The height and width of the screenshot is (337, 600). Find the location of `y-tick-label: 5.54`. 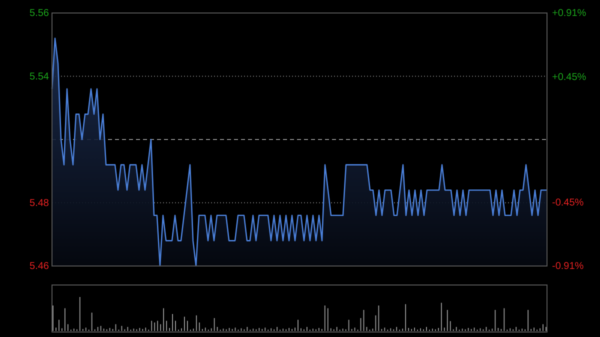

y-tick-label: 5.54 is located at coordinates (40, 76).